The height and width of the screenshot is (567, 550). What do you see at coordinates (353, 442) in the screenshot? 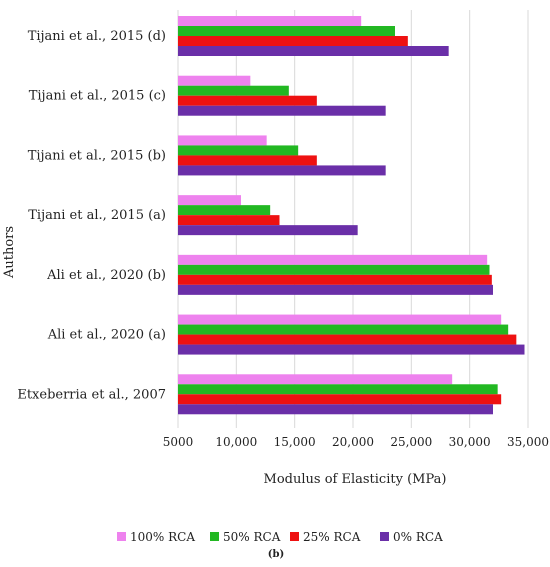
I see `x-tick-label: 20,000` at bounding box center [353, 442].